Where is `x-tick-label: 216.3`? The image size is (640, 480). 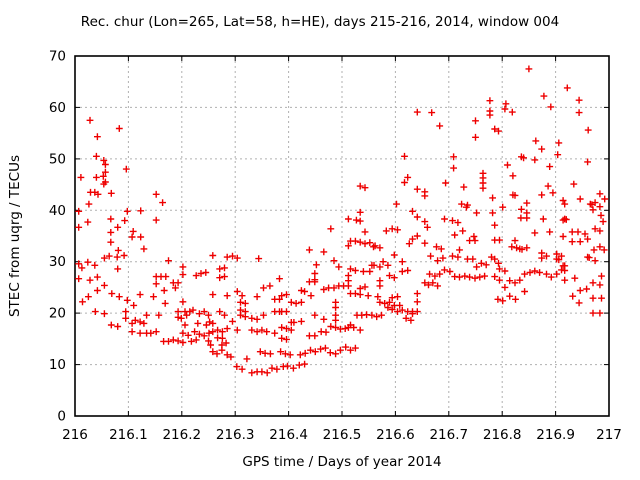
x-tick-label: 216.3 is located at coordinates (235, 435).